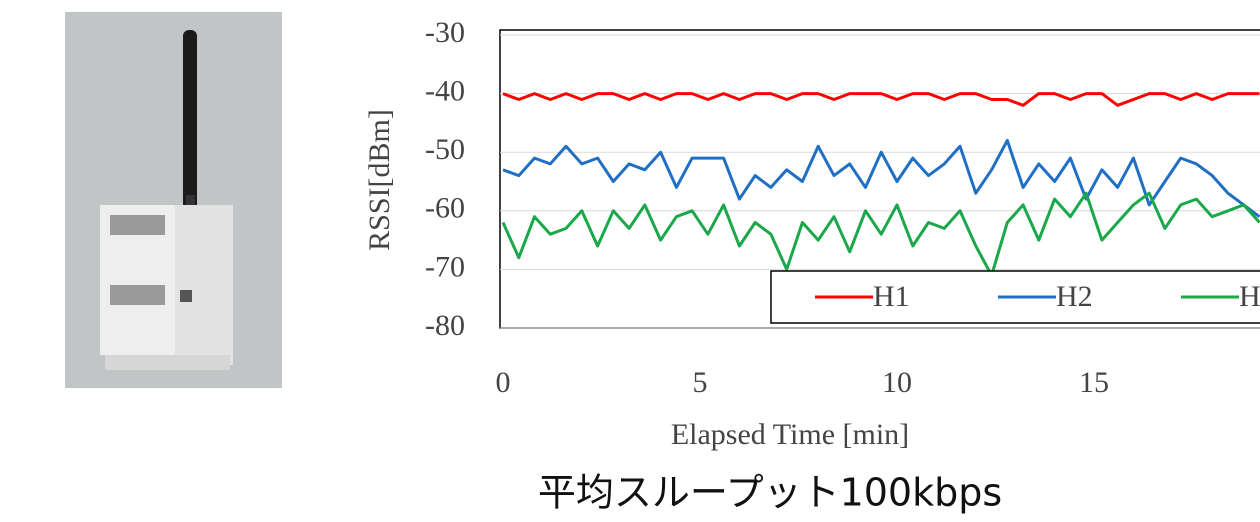 The width and height of the screenshot is (1260, 522). What do you see at coordinates (445, 325) in the screenshot?
I see `y-tick-label: -80` at bounding box center [445, 325].